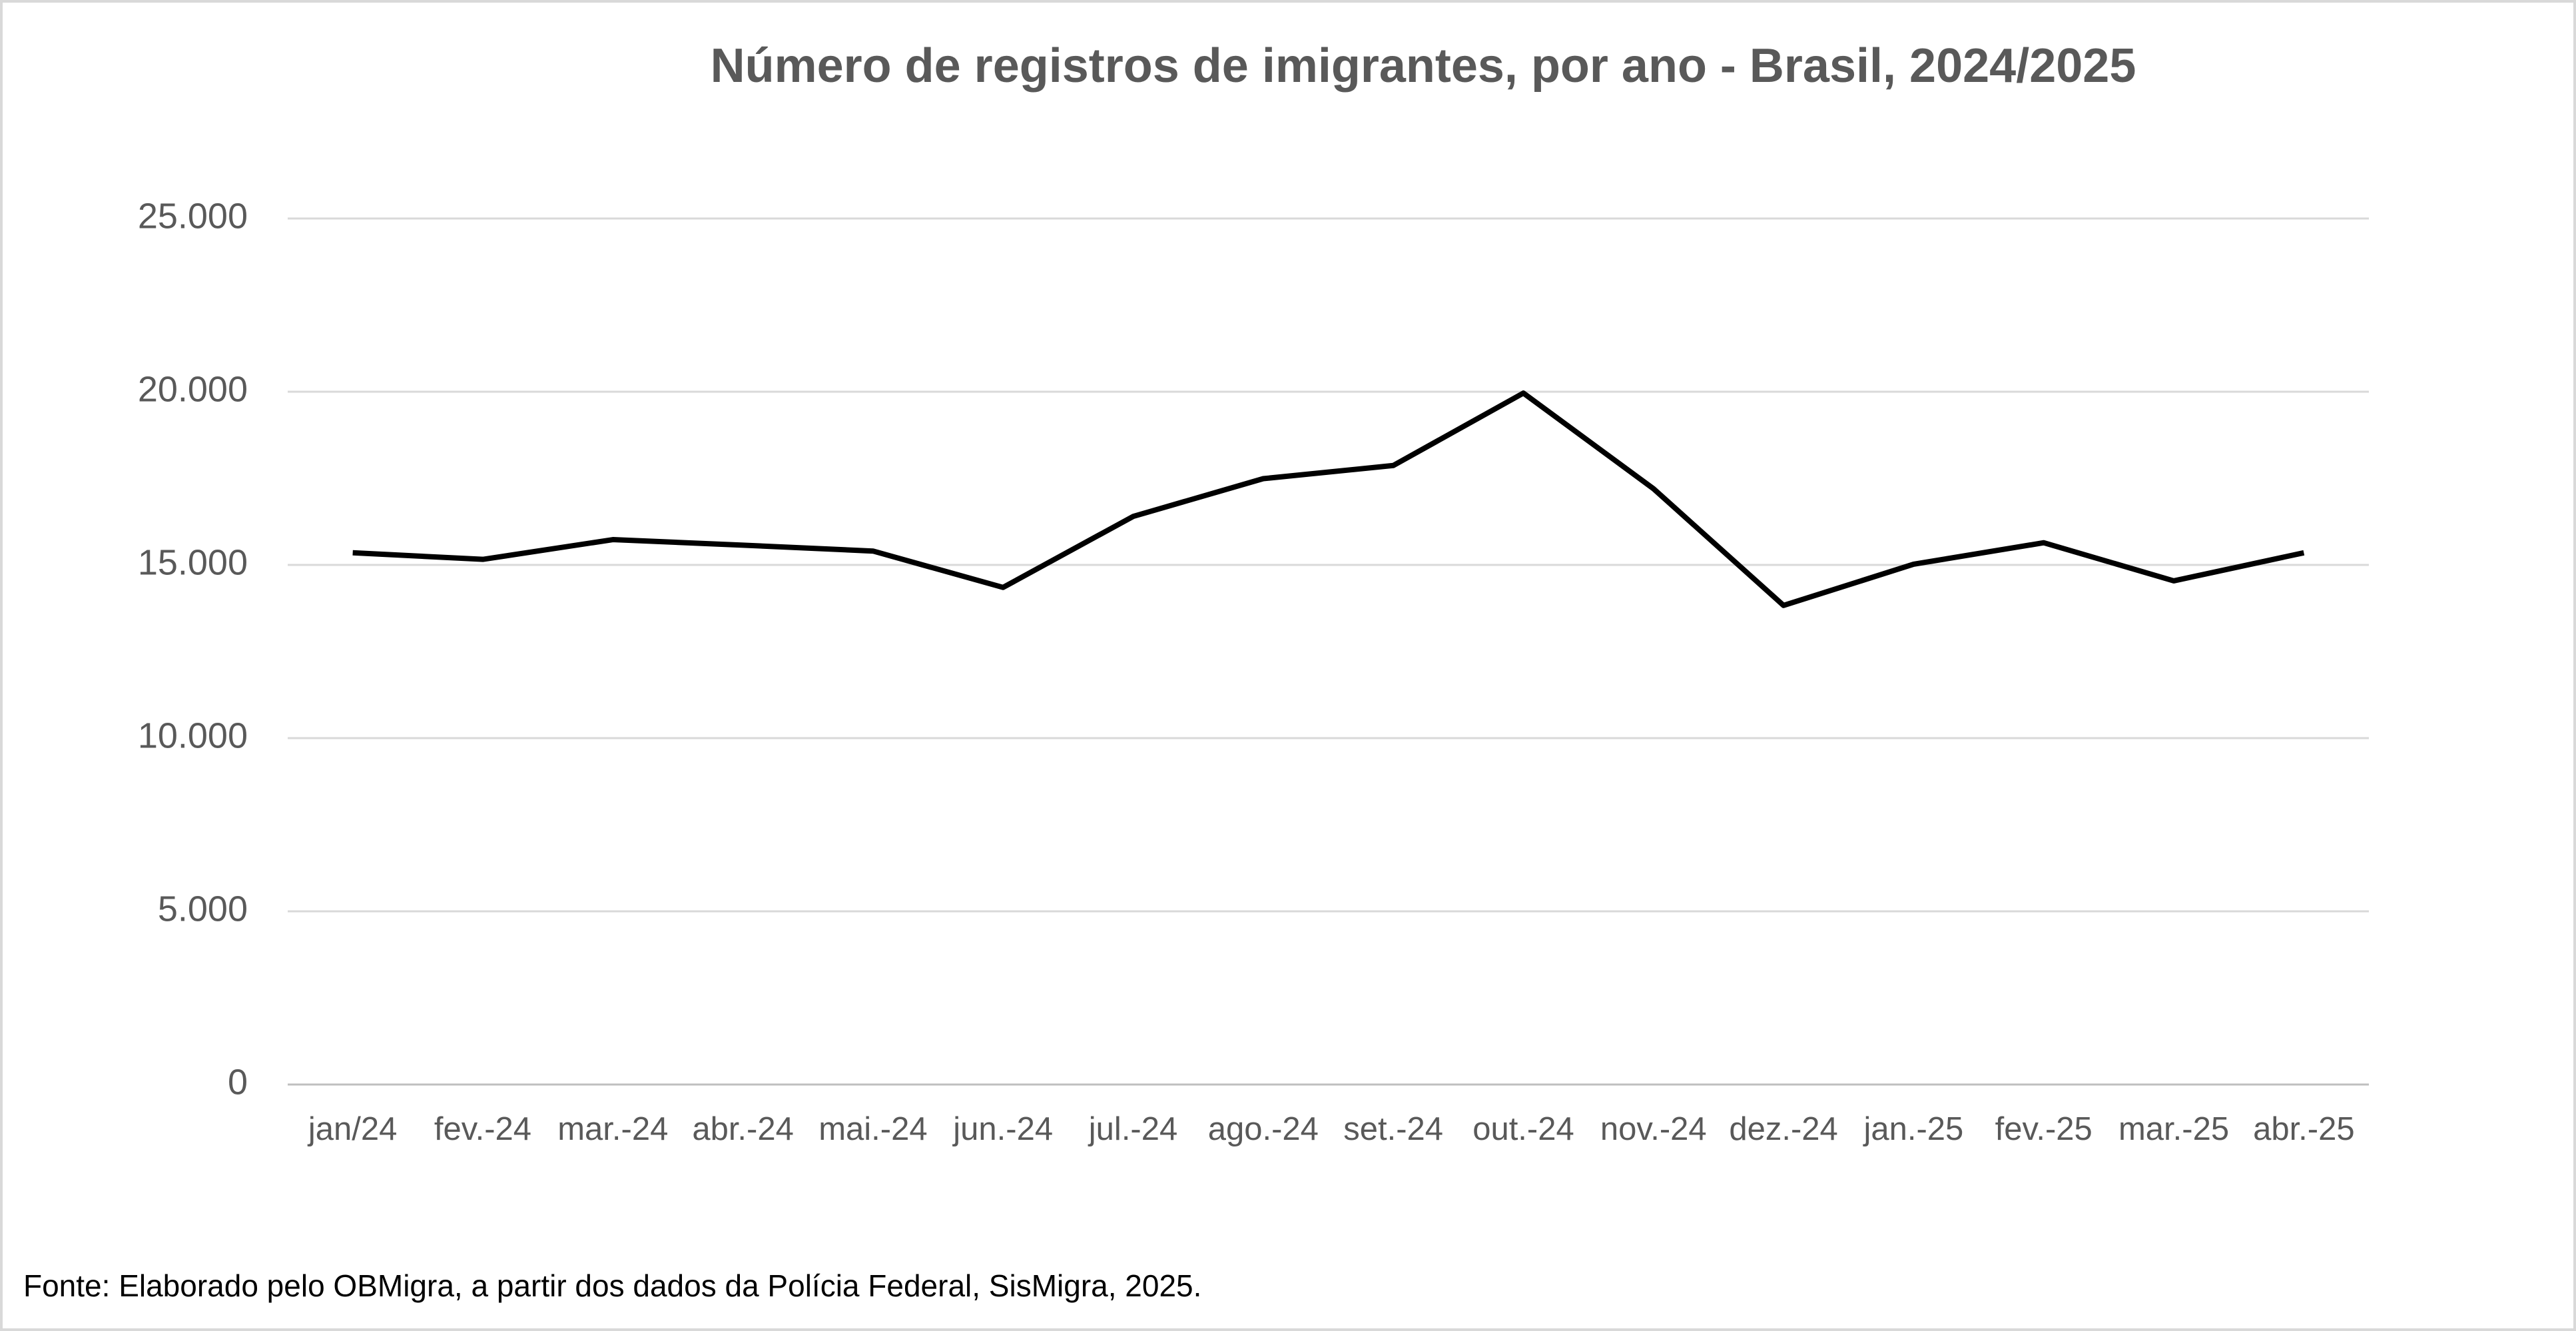  What do you see at coordinates (238, 1082) in the screenshot?
I see `y-tick-label: 0` at bounding box center [238, 1082].